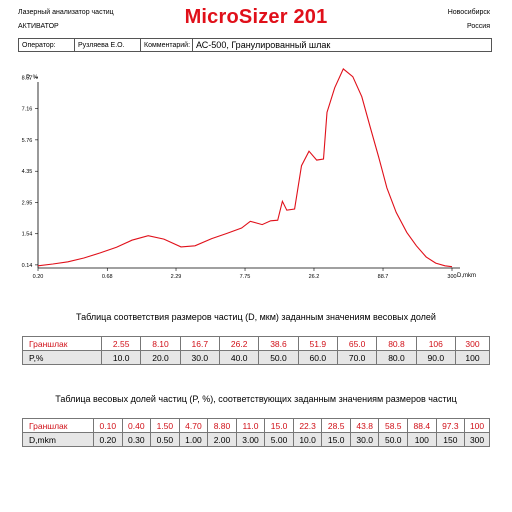 The height and width of the screenshot is (512, 512). I want to click on table-cell: 20.0, so click(160, 357).